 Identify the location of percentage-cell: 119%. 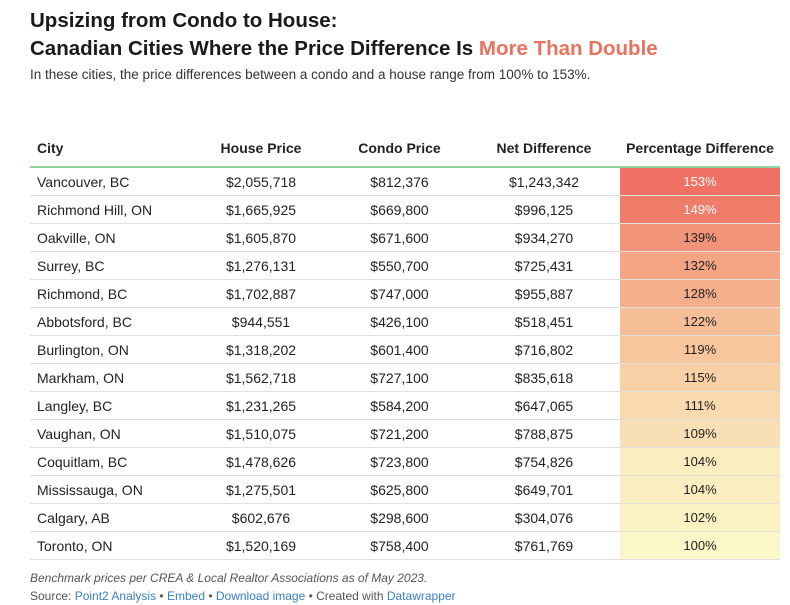
(700, 349).